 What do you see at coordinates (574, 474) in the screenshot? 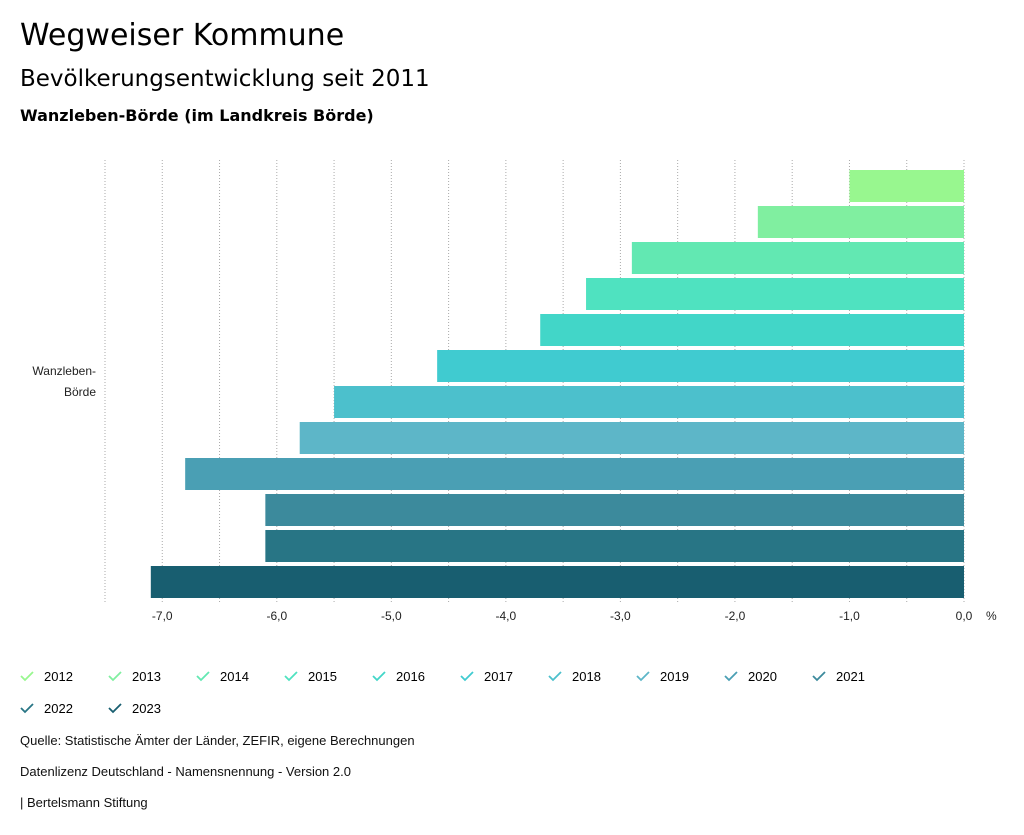
I see `bar-2020` at bounding box center [574, 474].